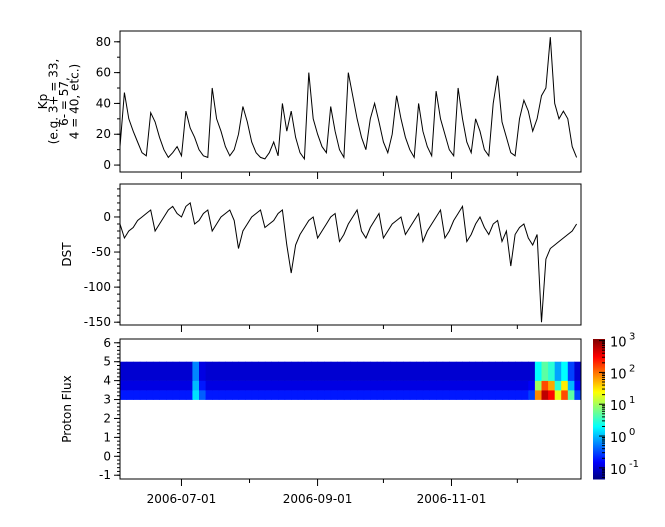 Image resolution: width=665 pixels, height=527 pixels. What do you see at coordinates (67, 408) in the screenshot?
I see `y-axis-label: Proton Flux` at bounding box center [67, 408].